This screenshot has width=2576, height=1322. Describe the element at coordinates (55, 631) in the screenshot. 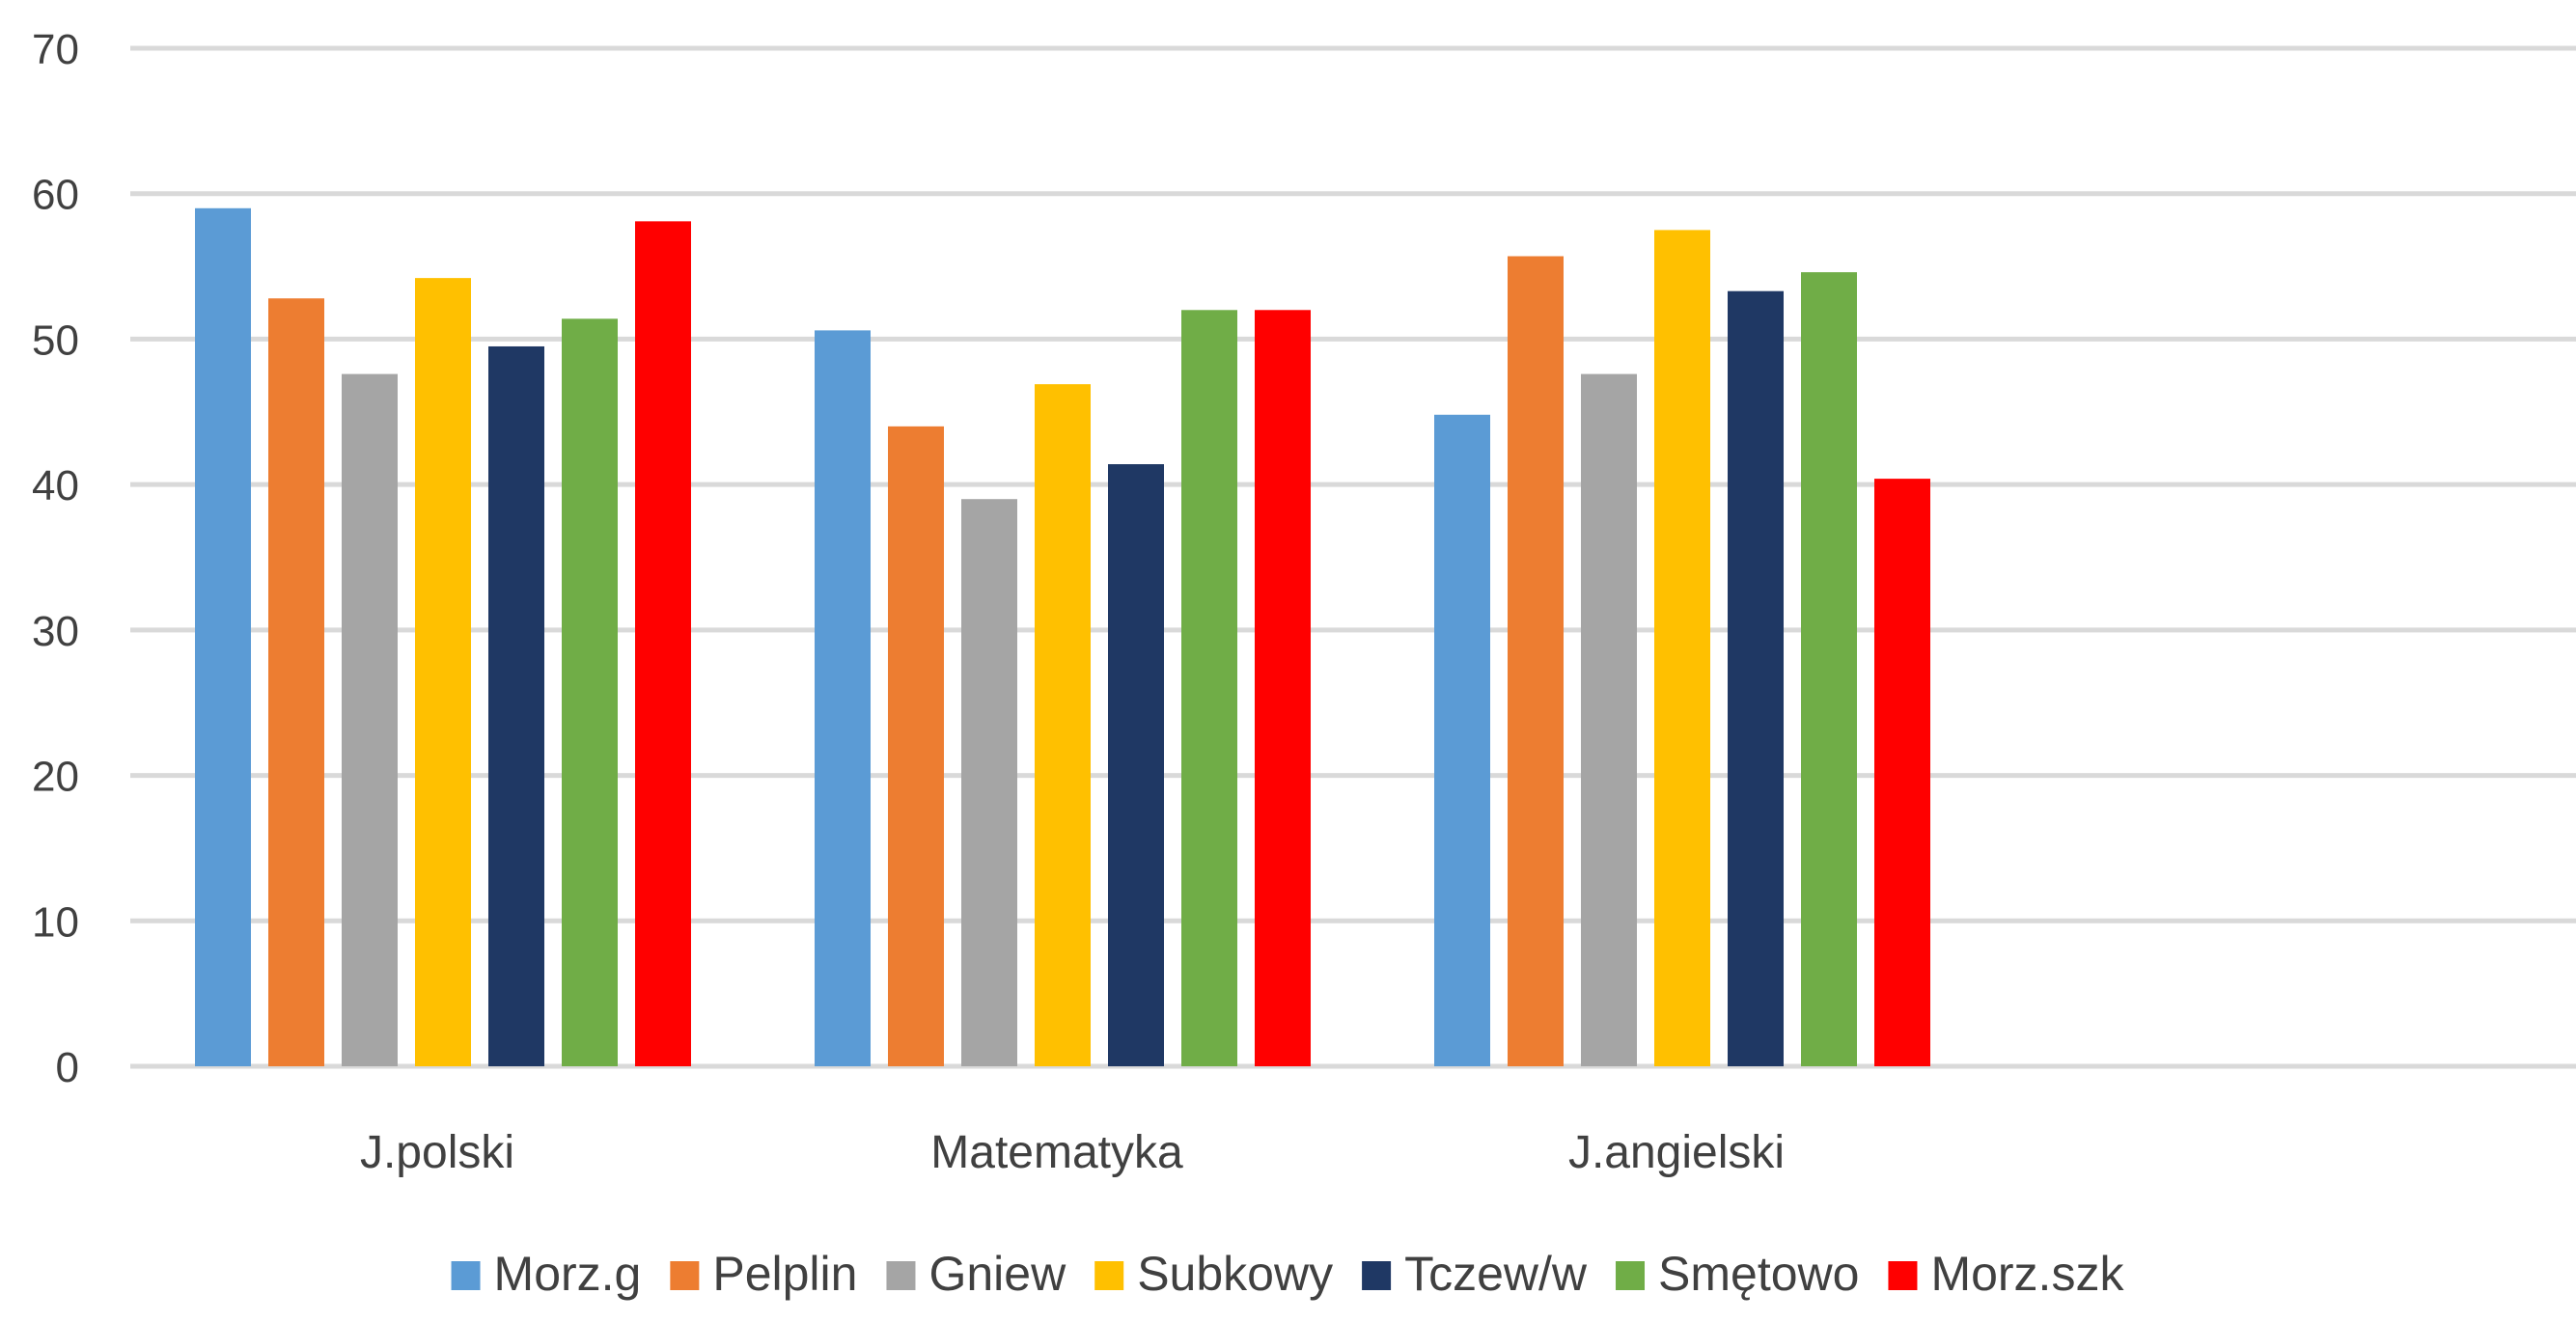

I see `y-tick-label-30: 30` at that location.